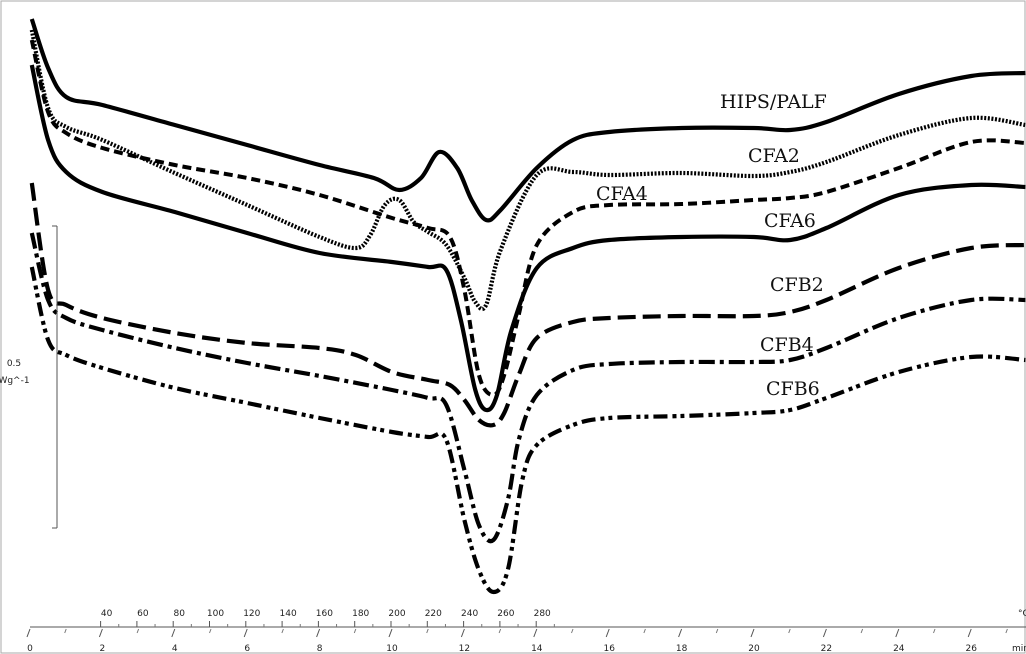 The height and width of the screenshot is (654, 1026). I want to click on temperature-axis: 40 60 80 100 120 140 160 180 200 220 240 260 280 °C, so click(528, 618).